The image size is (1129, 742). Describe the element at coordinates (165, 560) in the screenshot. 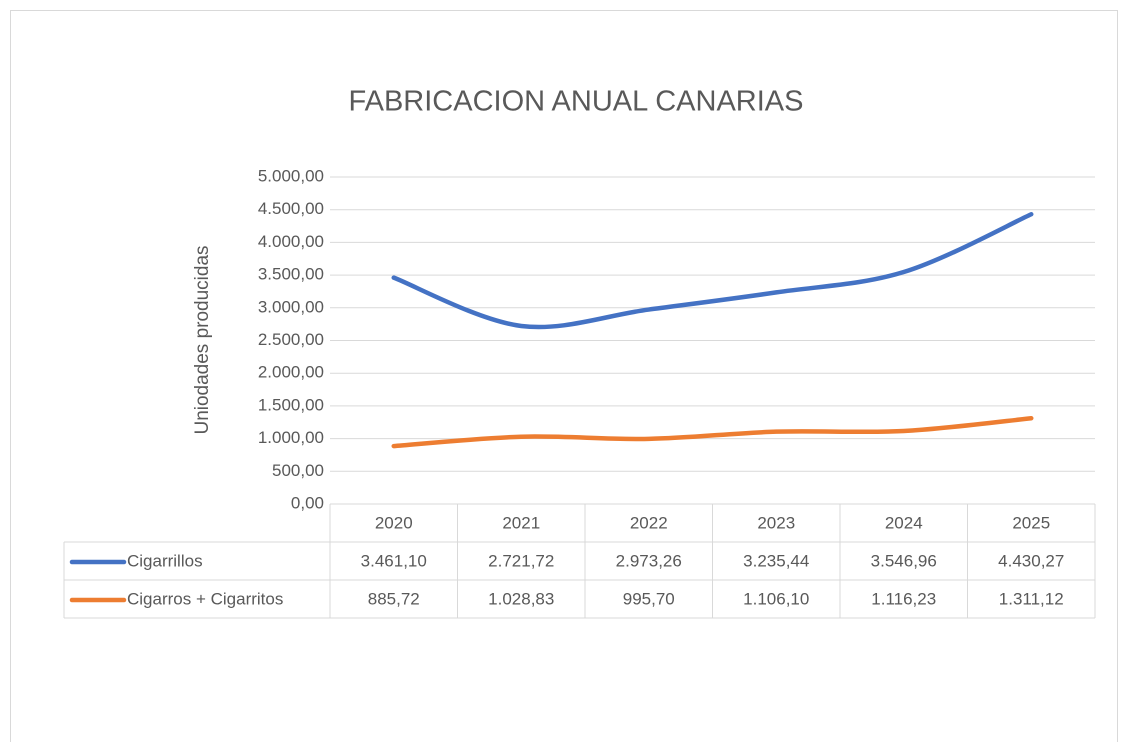

I see `legend-label: Cigarrillos` at that location.